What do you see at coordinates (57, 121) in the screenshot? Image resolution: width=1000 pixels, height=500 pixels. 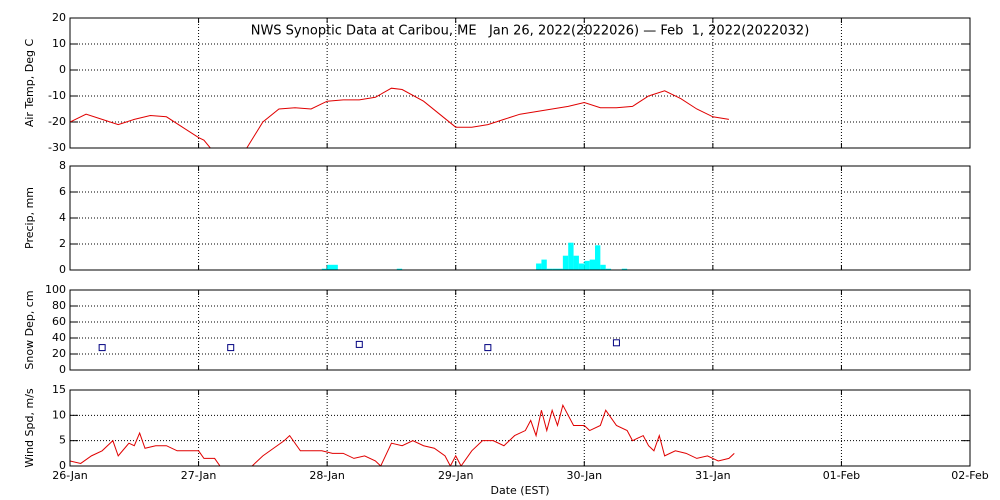 I see `y-tick-label: -20` at bounding box center [57, 121].